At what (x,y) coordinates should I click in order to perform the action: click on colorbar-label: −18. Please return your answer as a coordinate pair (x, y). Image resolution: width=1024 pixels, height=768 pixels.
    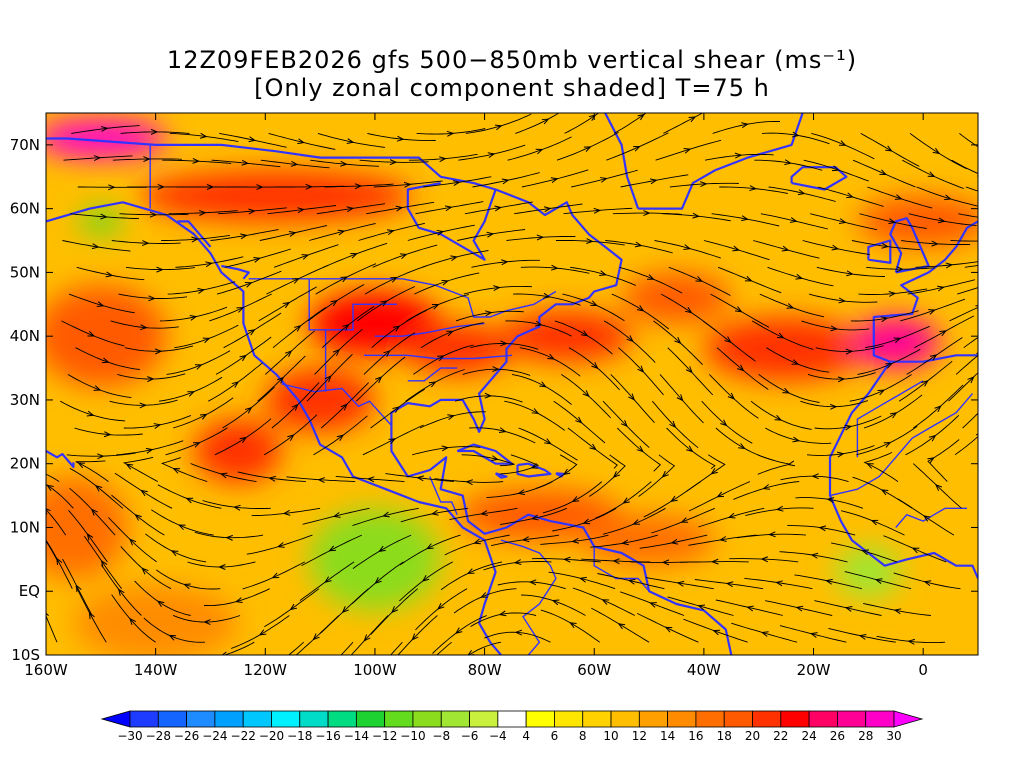
    Looking at the image, I should click on (299, 736).